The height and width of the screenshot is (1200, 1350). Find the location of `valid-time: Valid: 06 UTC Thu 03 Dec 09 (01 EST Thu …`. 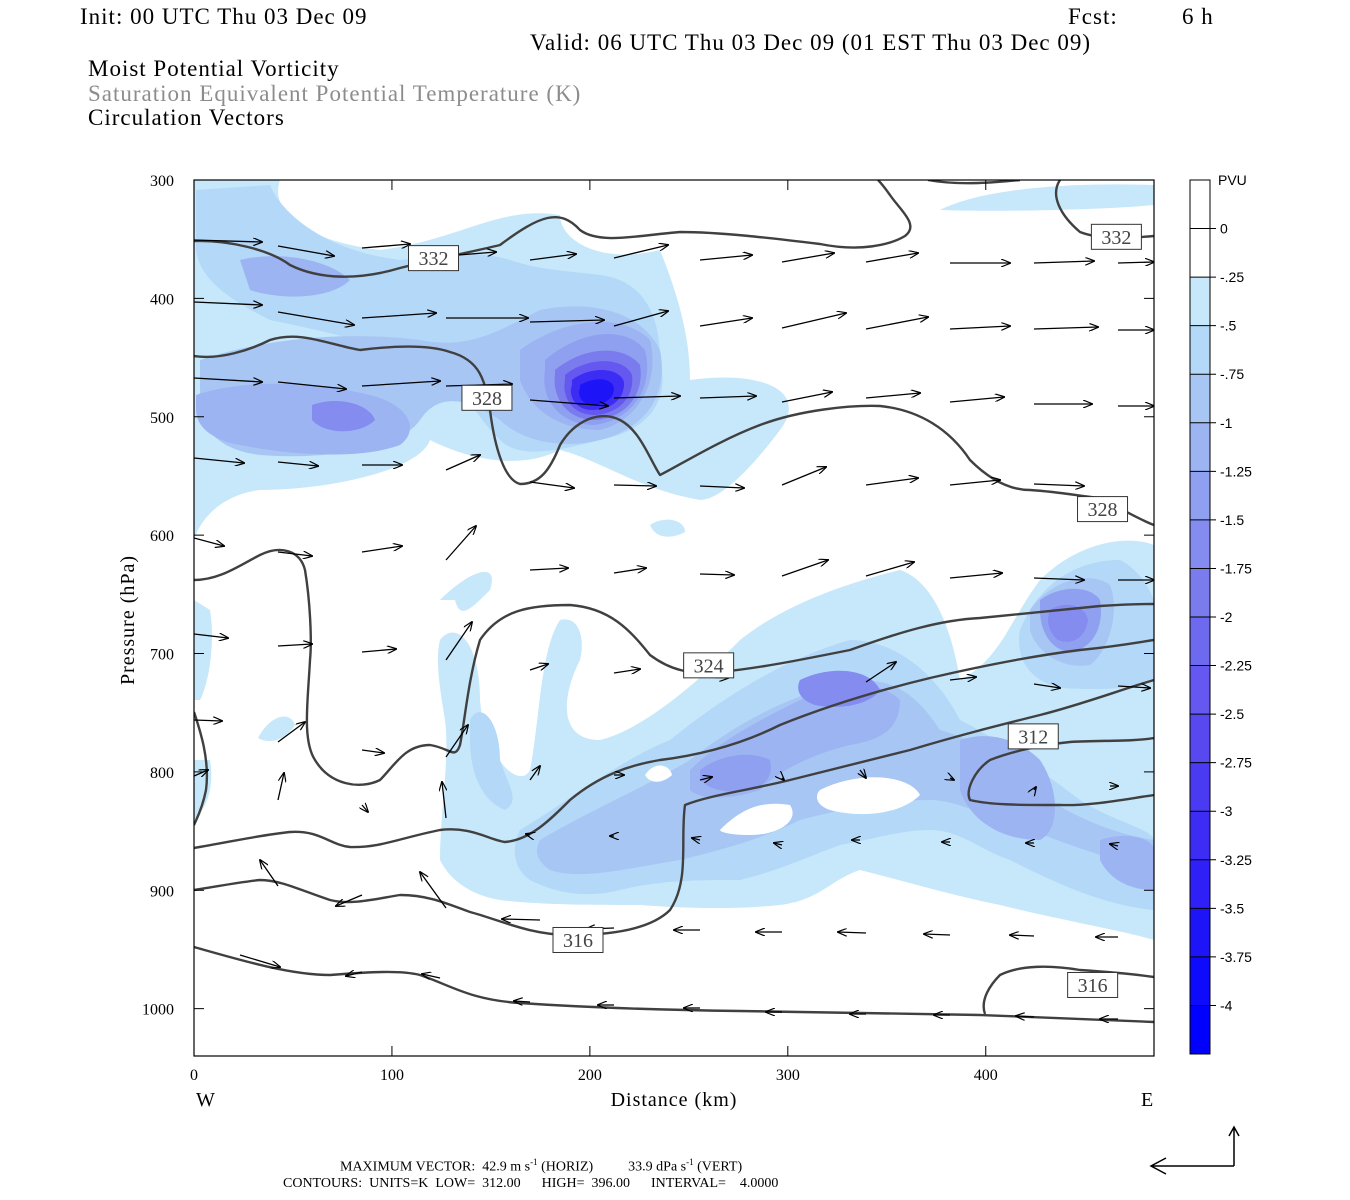

valid-time: Valid: 06 UTC Thu 03 Dec 09 (01 EST Thu … is located at coordinates (811, 42).